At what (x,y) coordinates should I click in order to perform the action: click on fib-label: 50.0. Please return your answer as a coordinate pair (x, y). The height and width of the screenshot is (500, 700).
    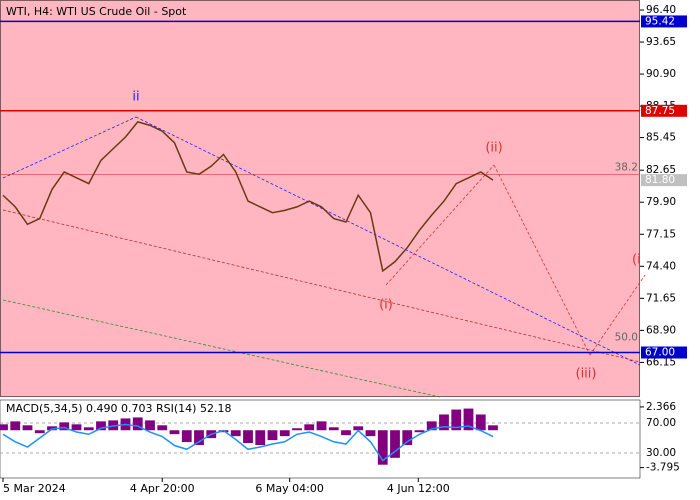
    Looking at the image, I should click on (626, 337).